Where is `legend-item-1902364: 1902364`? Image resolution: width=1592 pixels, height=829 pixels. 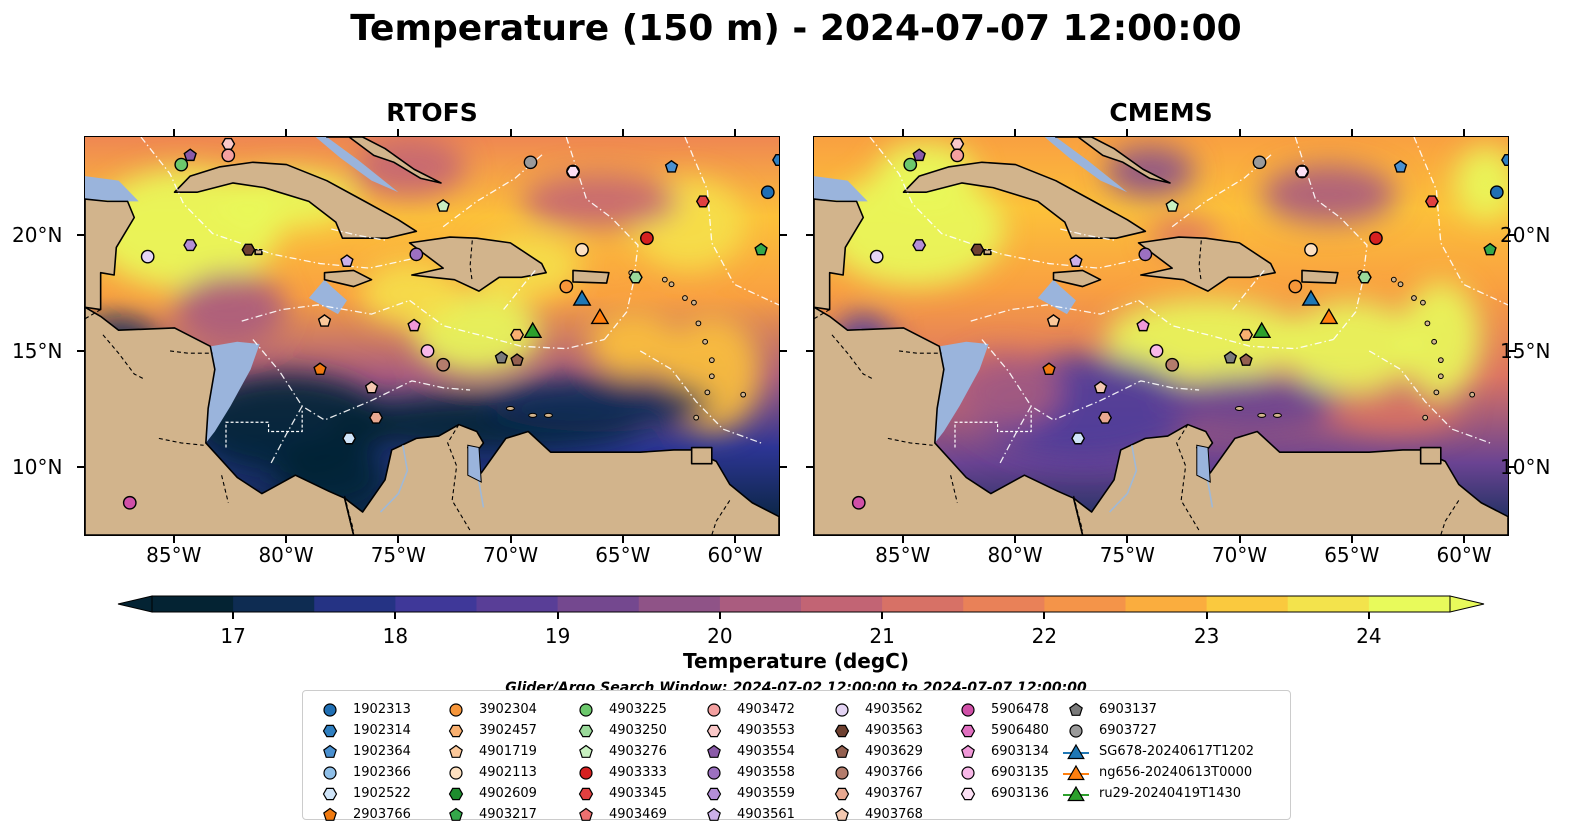
legend-item-1902364: 1902364 is located at coordinates (364, 751).